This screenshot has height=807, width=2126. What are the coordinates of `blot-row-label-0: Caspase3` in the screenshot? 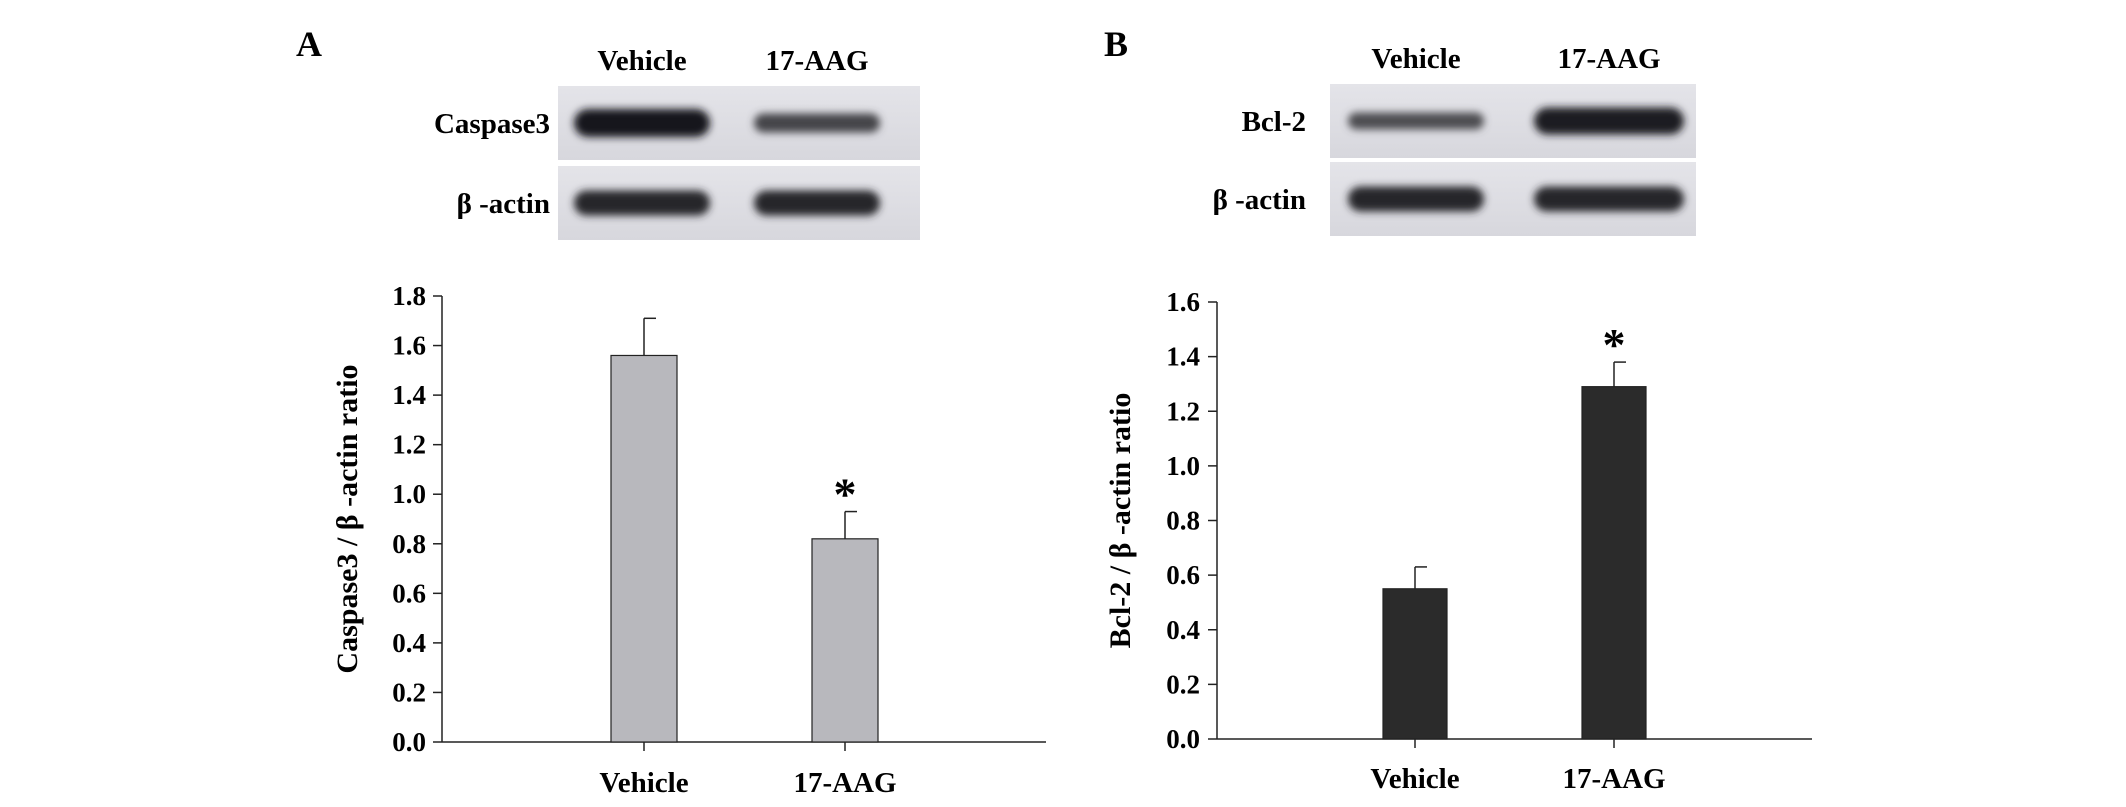 It's located at (492, 124).